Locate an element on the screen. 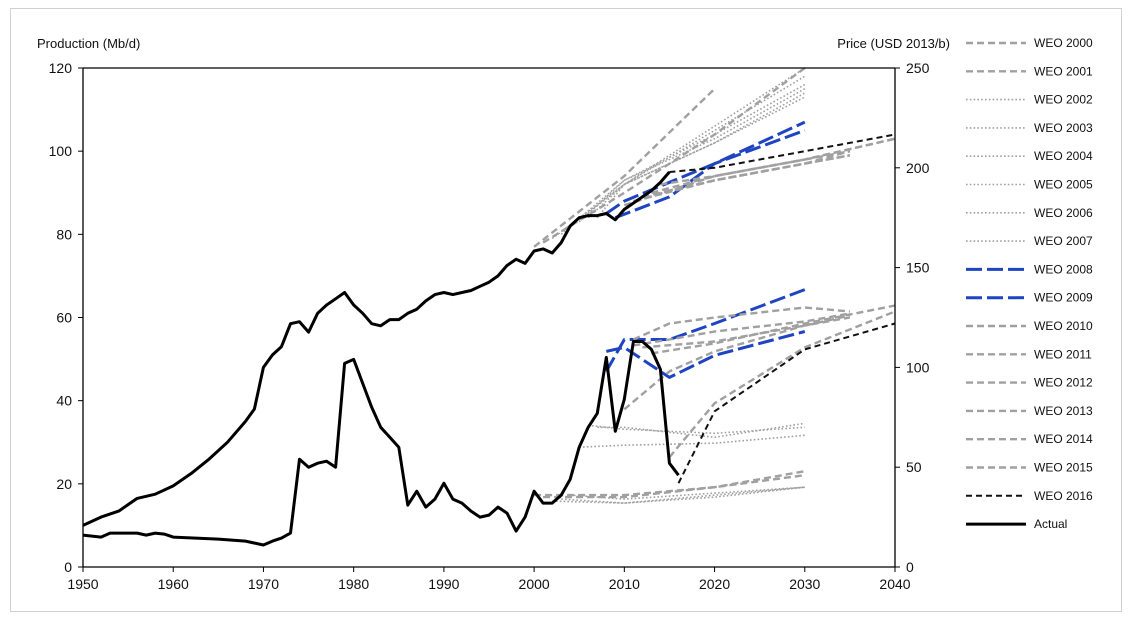 This screenshot has height=621, width=1131. y-right-tick-label: 50 is located at coordinates (914, 467).